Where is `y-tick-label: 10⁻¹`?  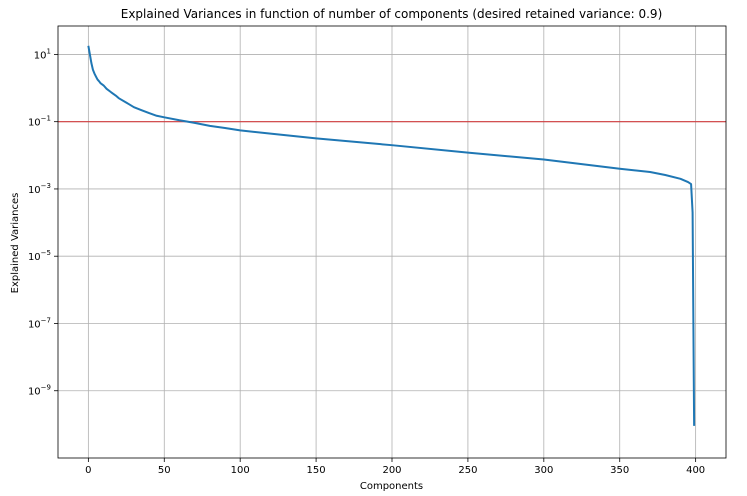 y-tick-label: 10⁻¹ is located at coordinates (39, 122).